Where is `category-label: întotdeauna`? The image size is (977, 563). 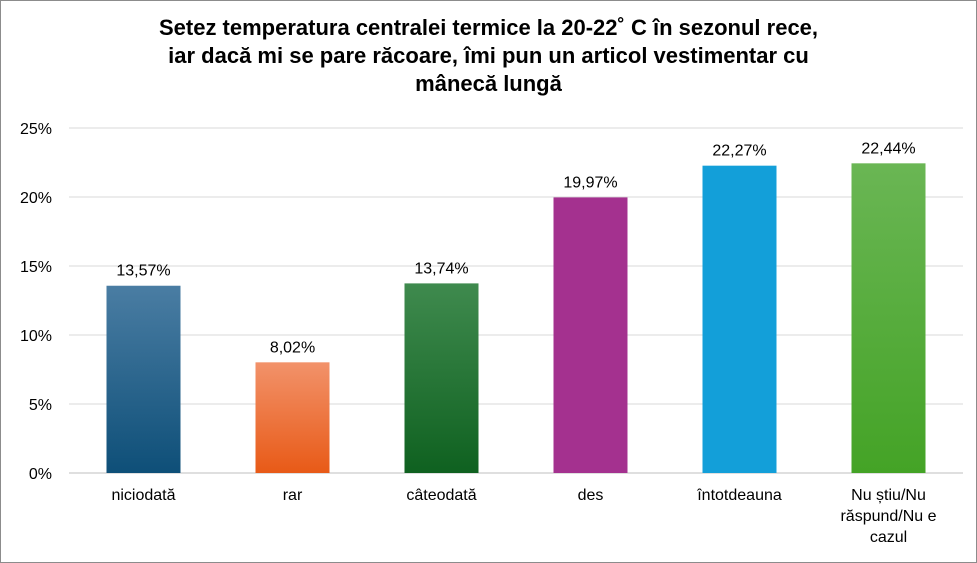 category-label: întotdeauna is located at coordinates (739, 495).